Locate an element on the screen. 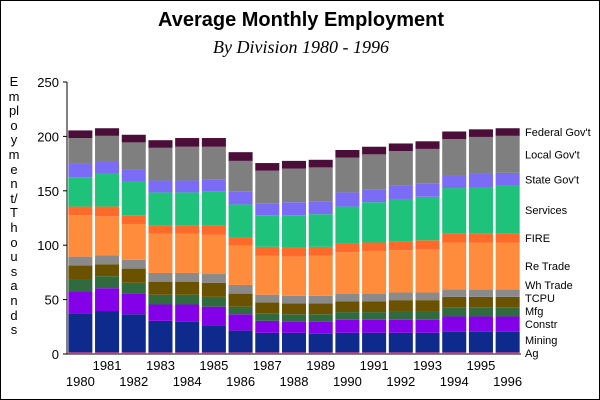 This screenshot has height=400, width=600. y-tick-label: 150 is located at coordinates (48, 191).